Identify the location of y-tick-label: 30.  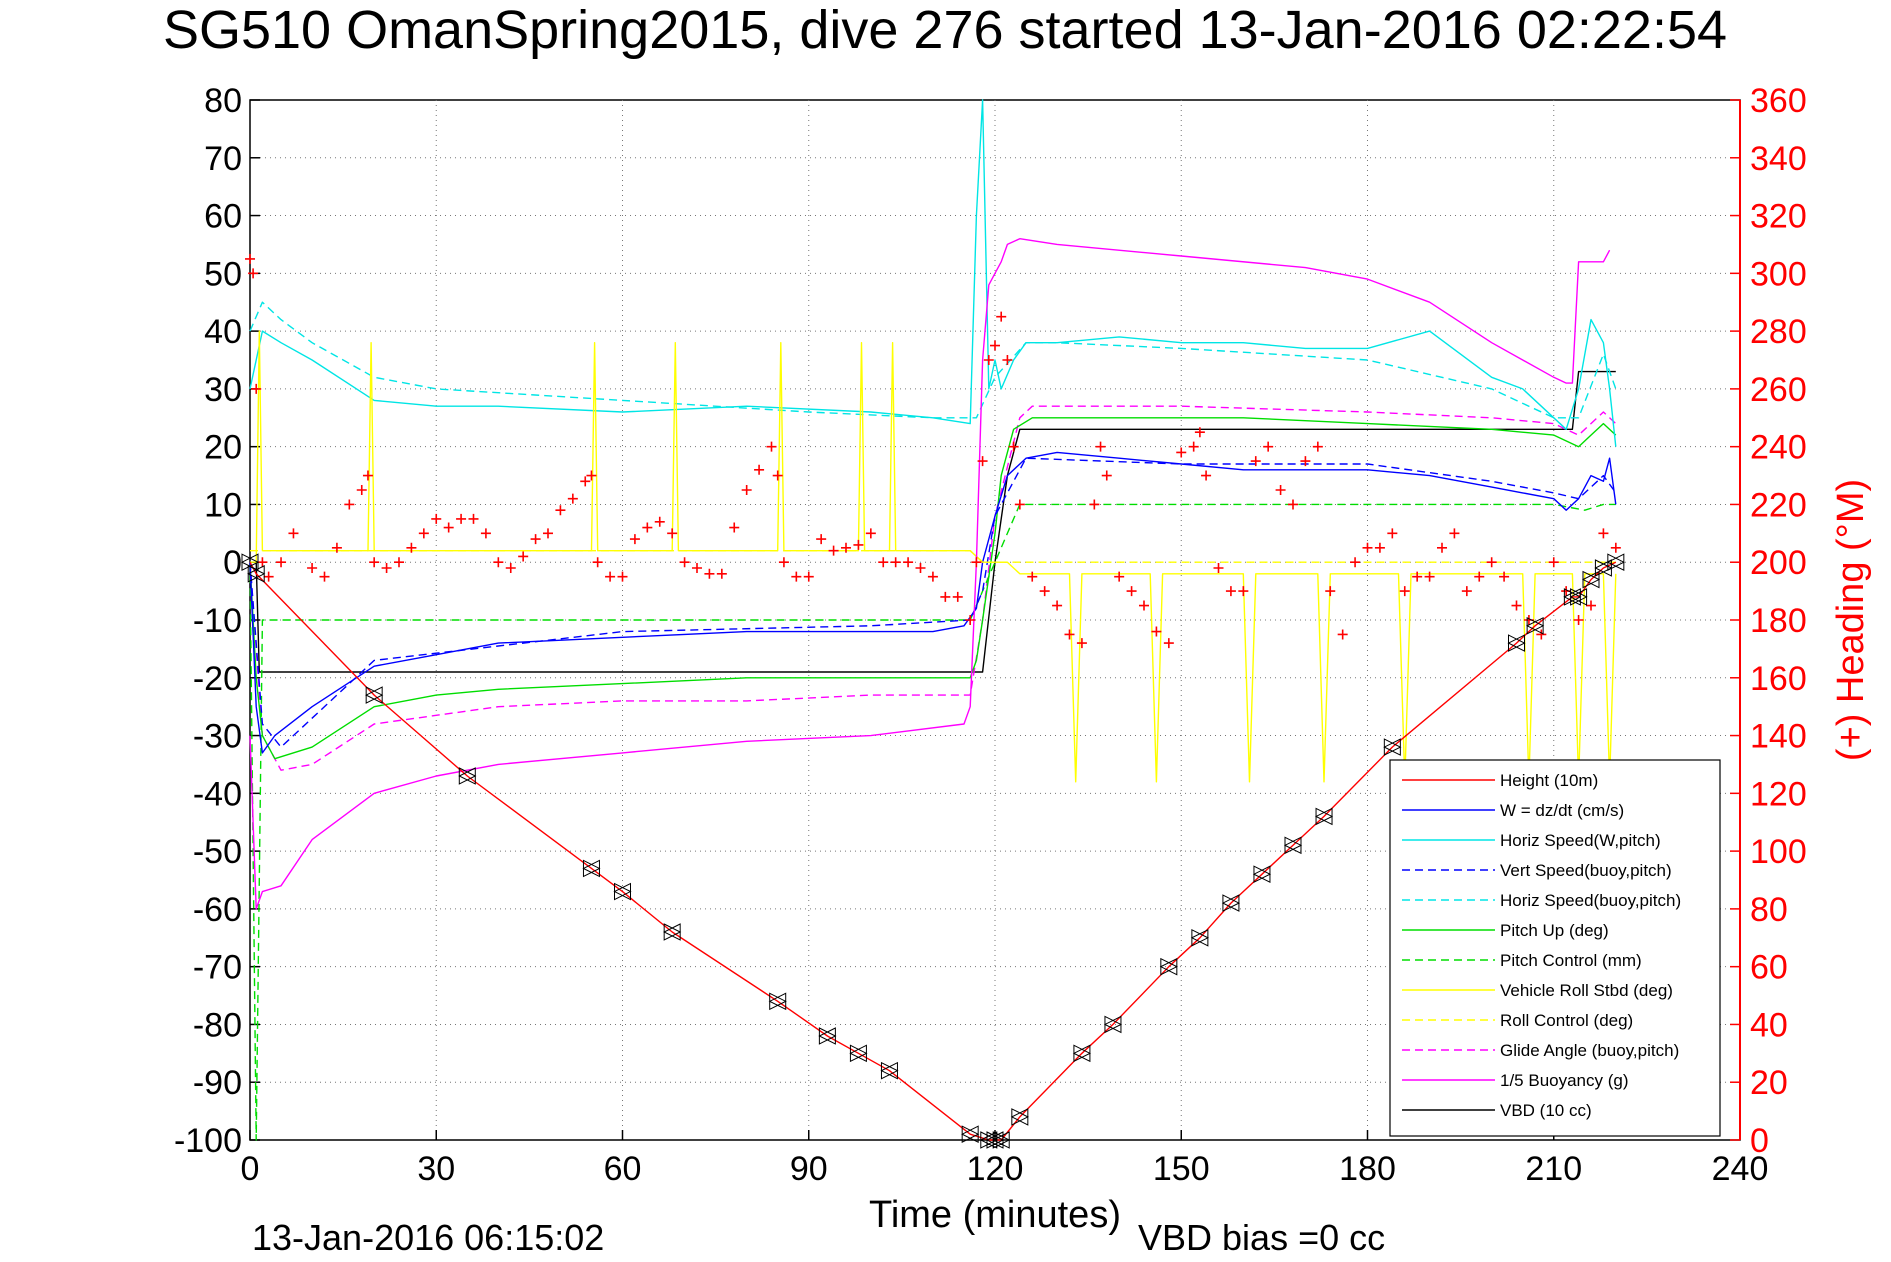
(223, 390).